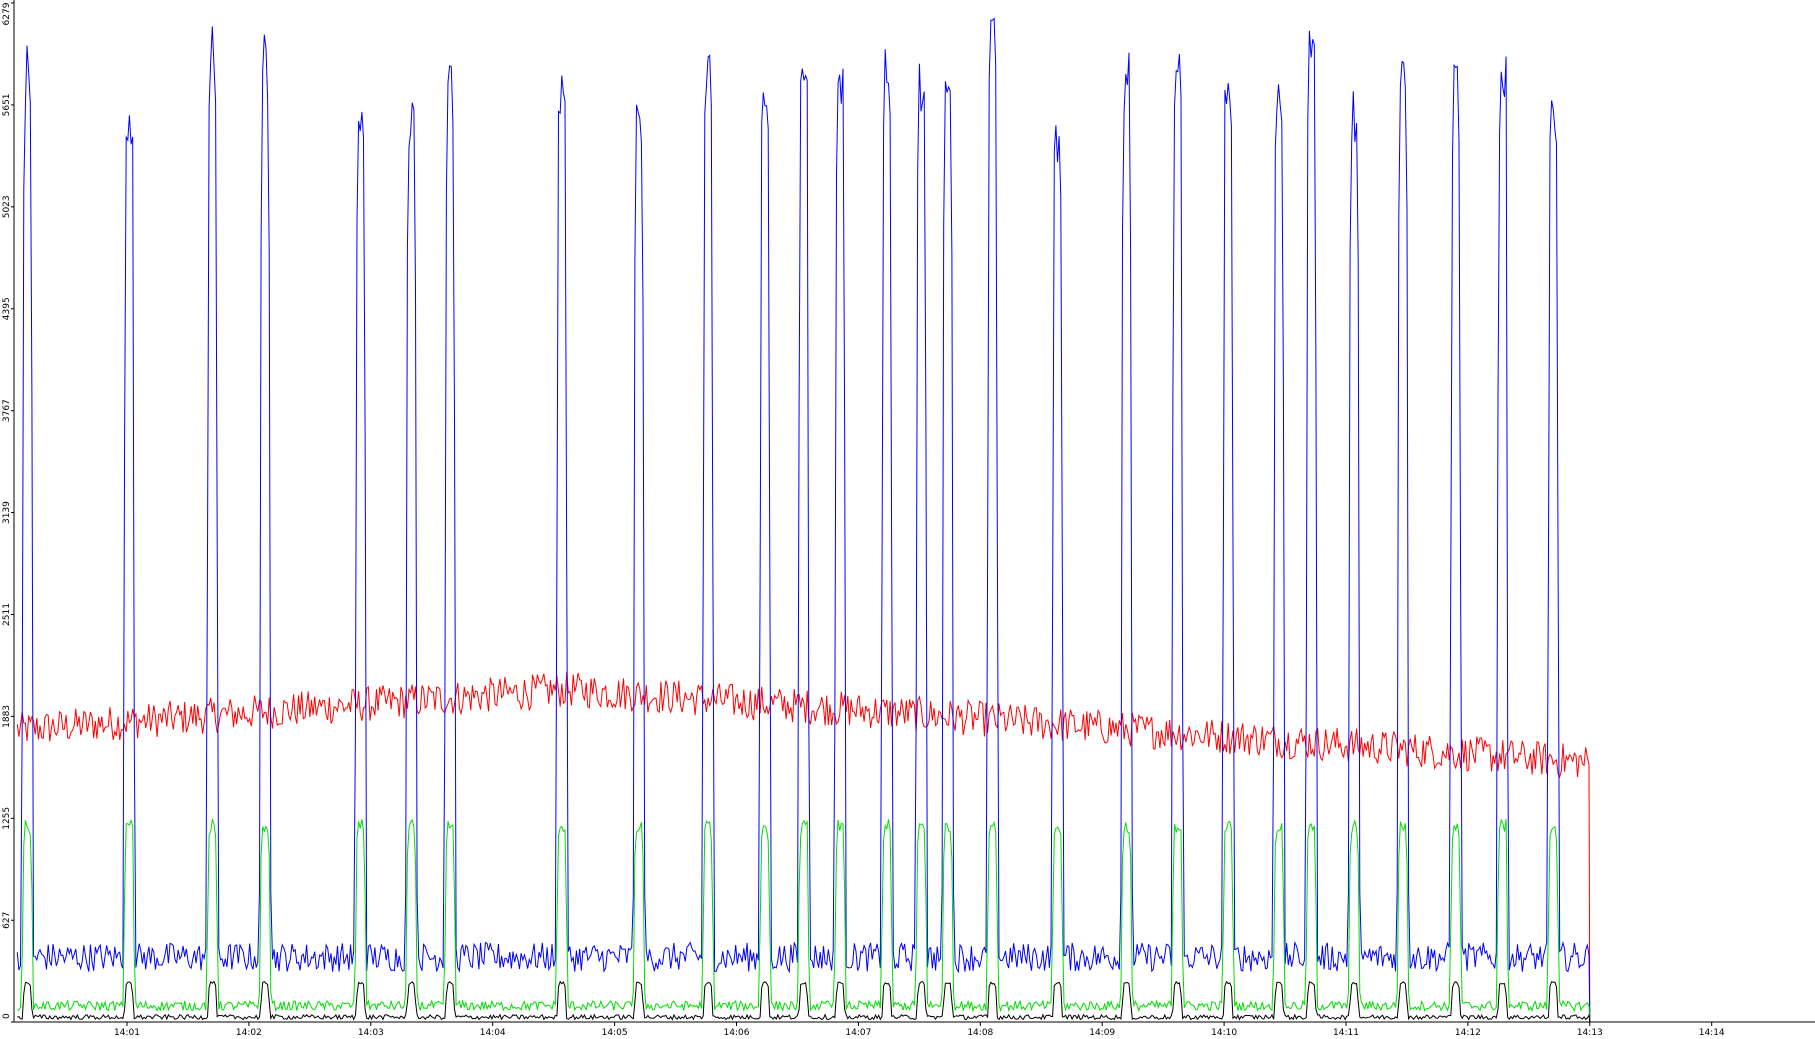 This screenshot has height=1039, width=1815. I want to click on x-tick-label: 14:09, so click(1102, 1033).